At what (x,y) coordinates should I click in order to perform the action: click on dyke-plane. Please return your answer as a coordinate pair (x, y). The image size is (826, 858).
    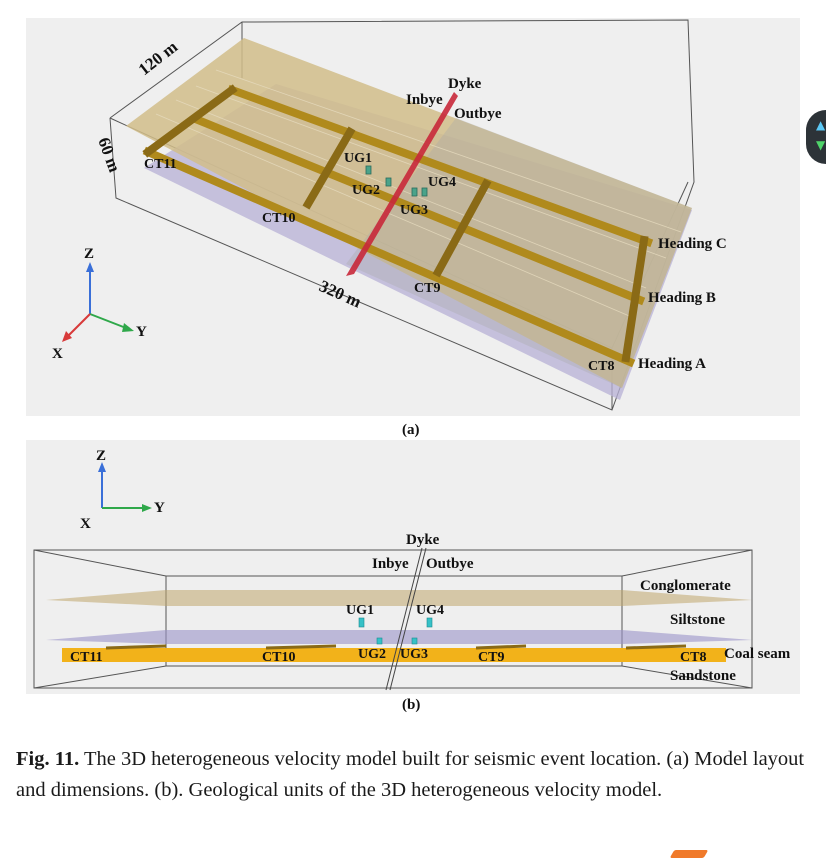
    Looking at the image, I should click on (402, 184).